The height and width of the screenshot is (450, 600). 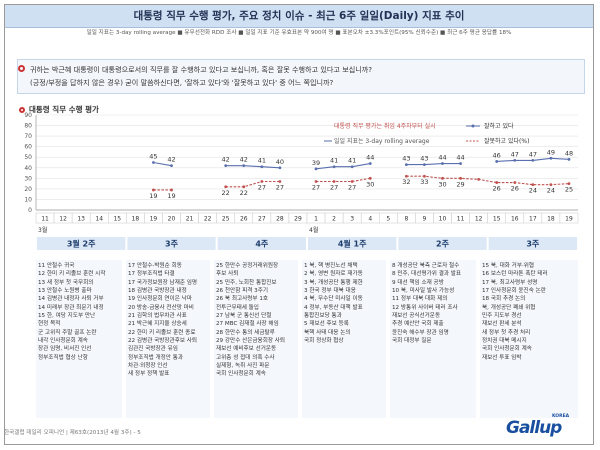 I want to click on week-band-label: 3주, so click(x=533, y=244).